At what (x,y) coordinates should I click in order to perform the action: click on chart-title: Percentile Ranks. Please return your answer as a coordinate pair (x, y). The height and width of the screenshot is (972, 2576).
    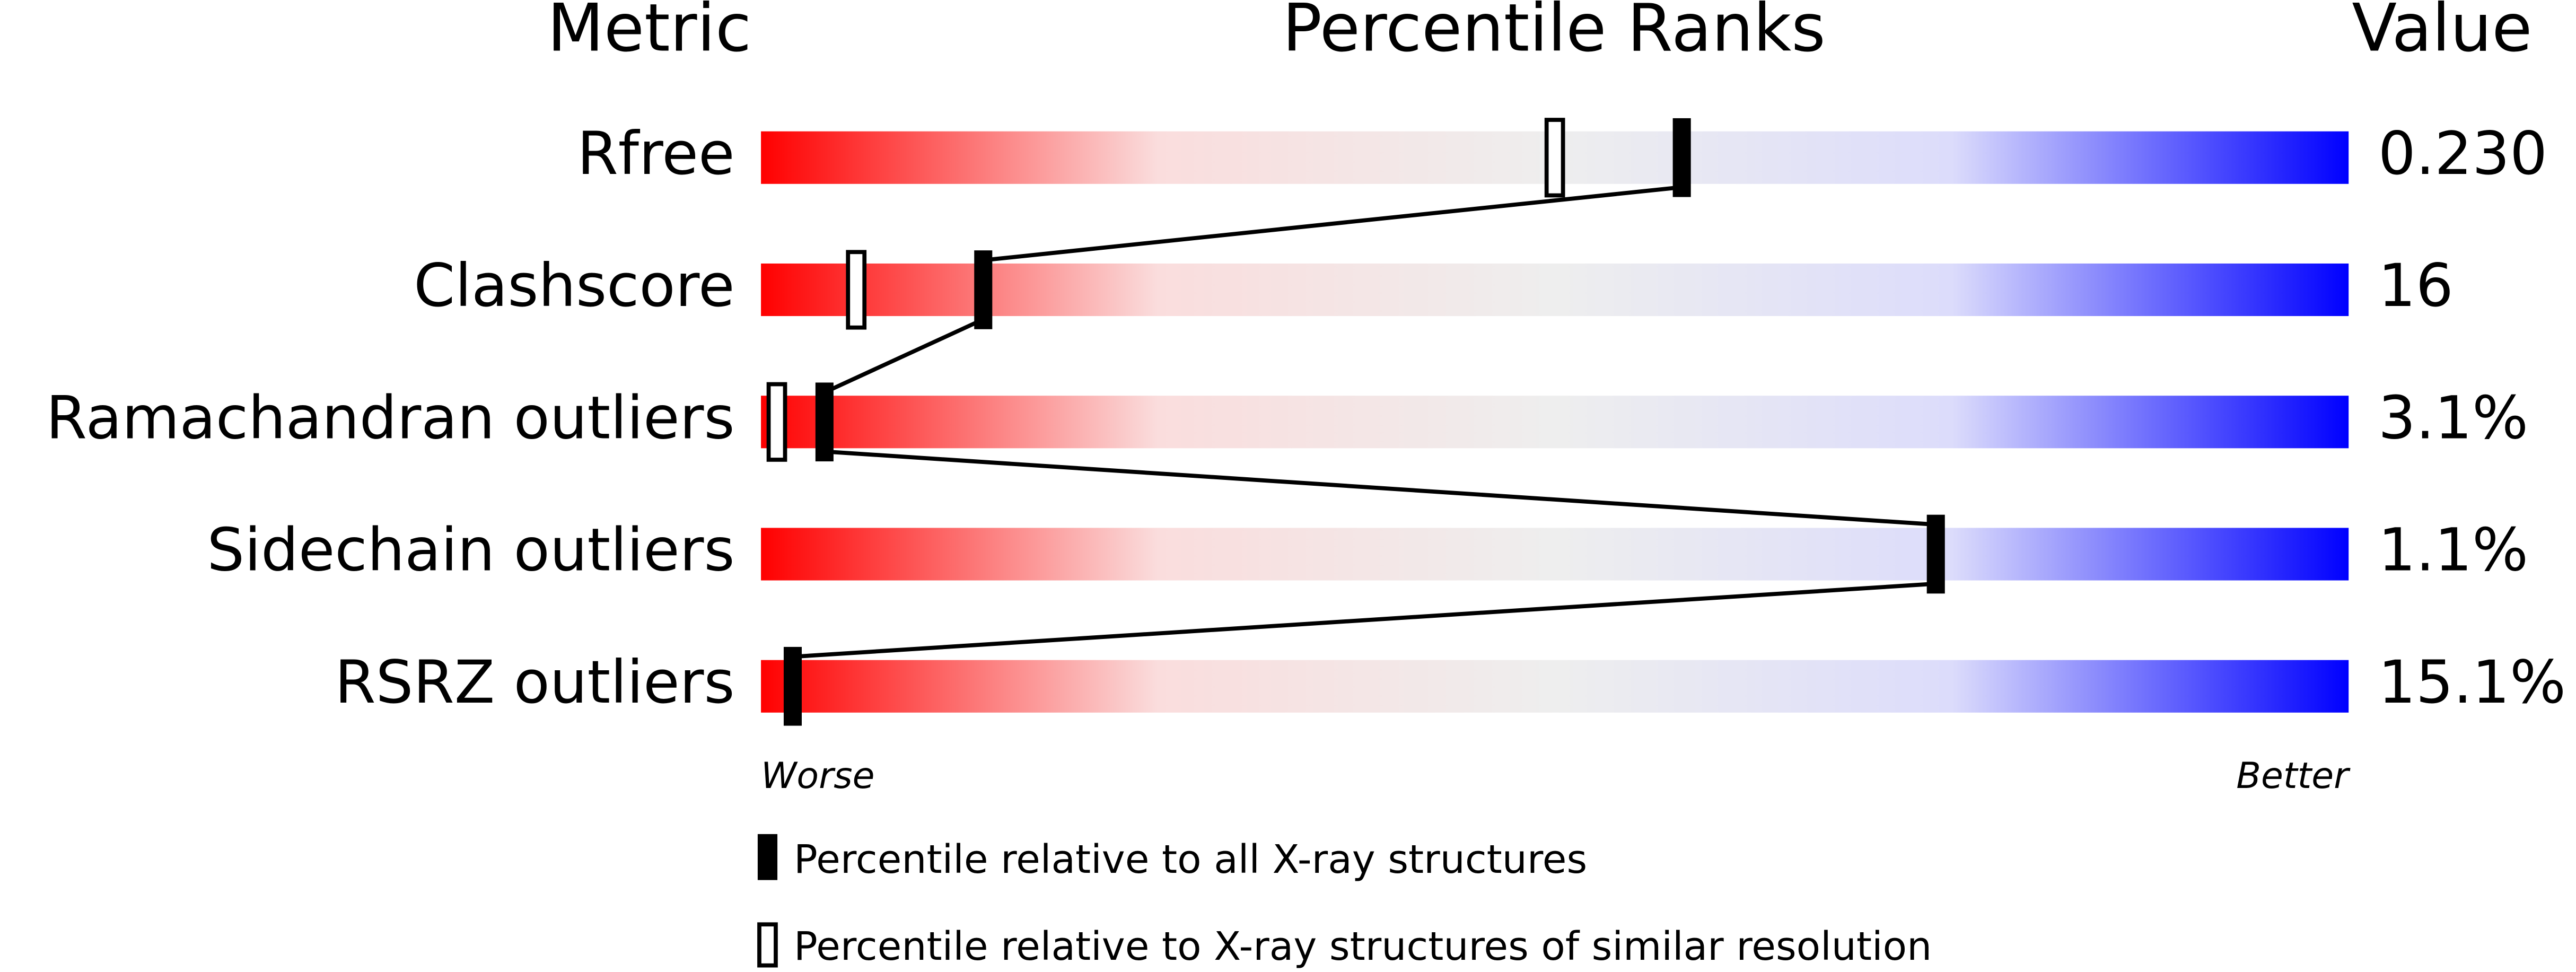
    Looking at the image, I should click on (1553, 33).